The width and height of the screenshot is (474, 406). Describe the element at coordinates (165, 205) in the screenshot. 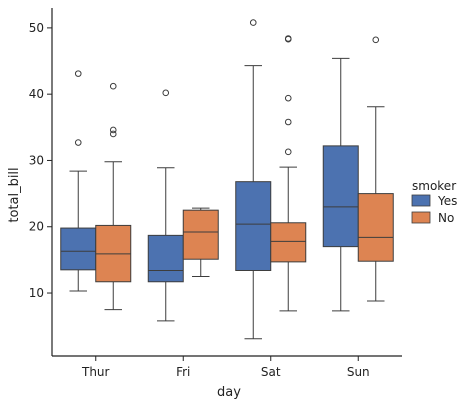

I see `box-fri-yes` at that location.